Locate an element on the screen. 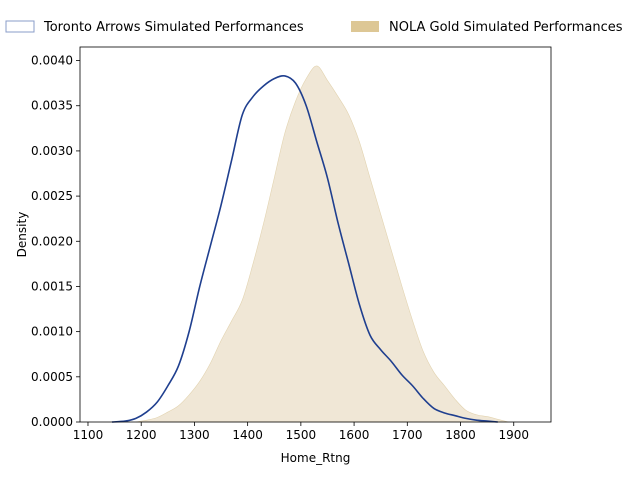 The image size is (640, 484). y-tick-label: 0.0015 is located at coordinates (52, 286).